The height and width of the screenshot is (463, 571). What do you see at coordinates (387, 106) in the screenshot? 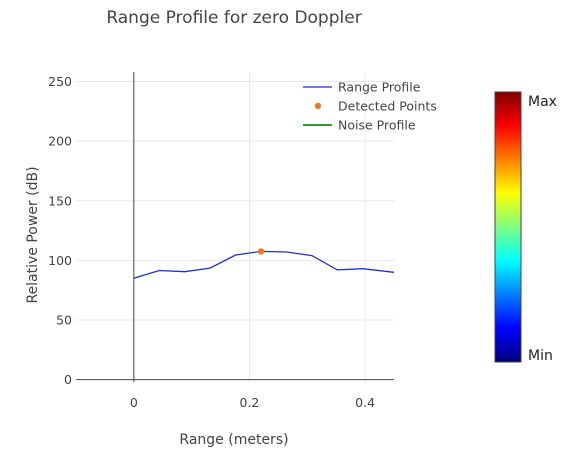
I see `legend-label-detected-points: Detected Points` at bounding box center [387, 106].